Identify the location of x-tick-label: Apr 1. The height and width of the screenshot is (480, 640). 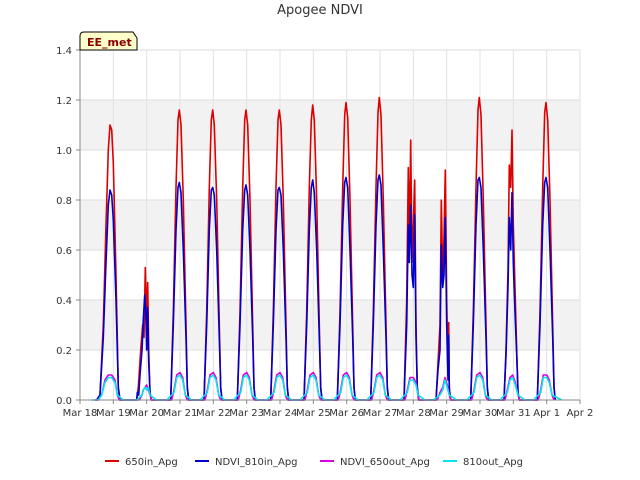
(546, 413).